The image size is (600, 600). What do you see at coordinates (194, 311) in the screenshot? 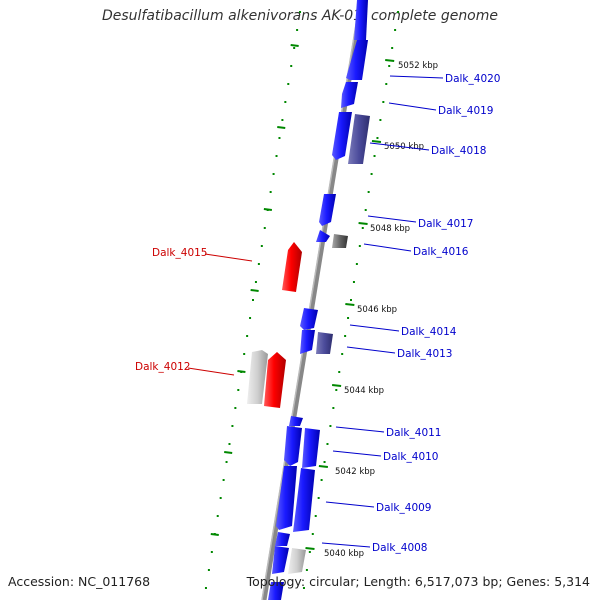
I see `reverse-gene-labels: Dalk_4015 Dalk_4012` at bounding box center [194, 311].